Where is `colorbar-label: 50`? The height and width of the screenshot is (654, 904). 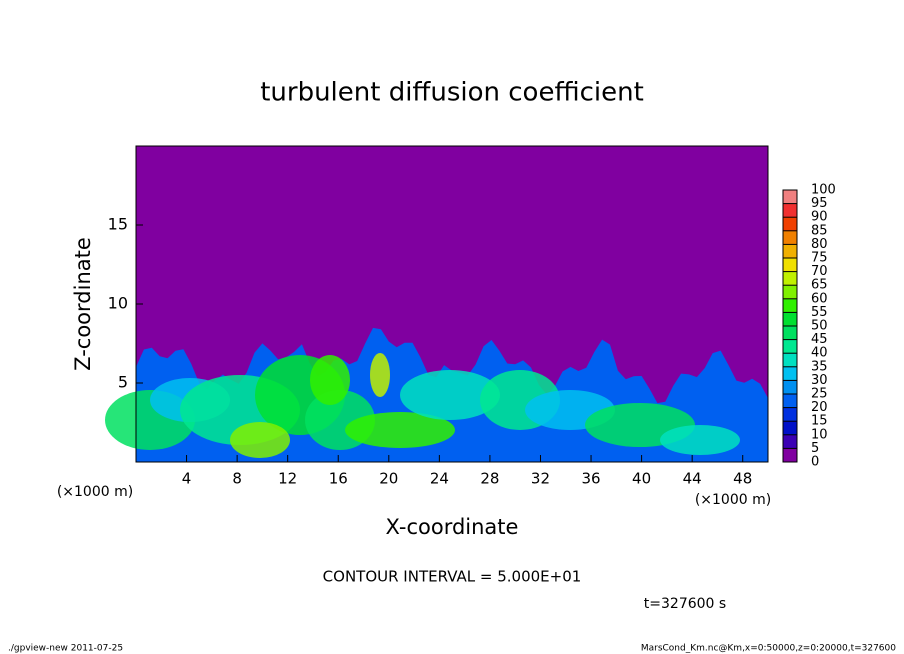 colorbar-label: 50 is located at coordinates (819, 326).